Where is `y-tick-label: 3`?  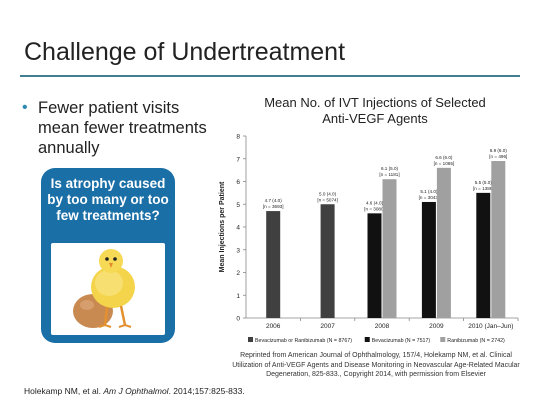 y-tick-label: 3 is located at coordinates (238, 250).